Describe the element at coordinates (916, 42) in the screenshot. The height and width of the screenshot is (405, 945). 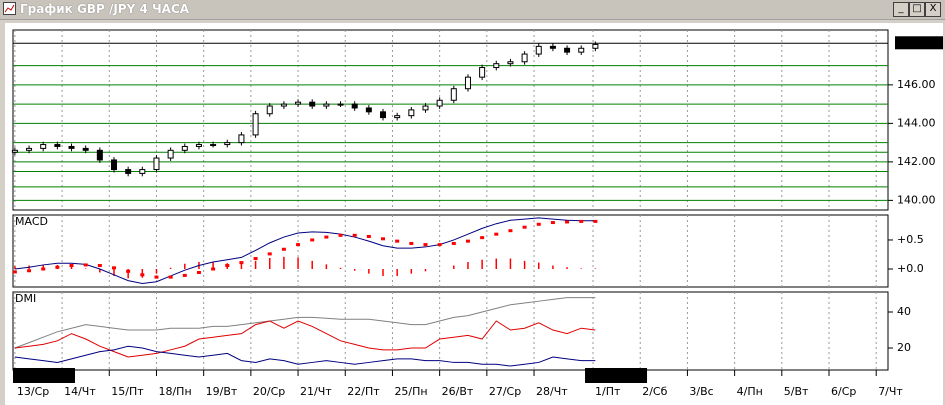
I see `last-price-label: 148.16` at that location.